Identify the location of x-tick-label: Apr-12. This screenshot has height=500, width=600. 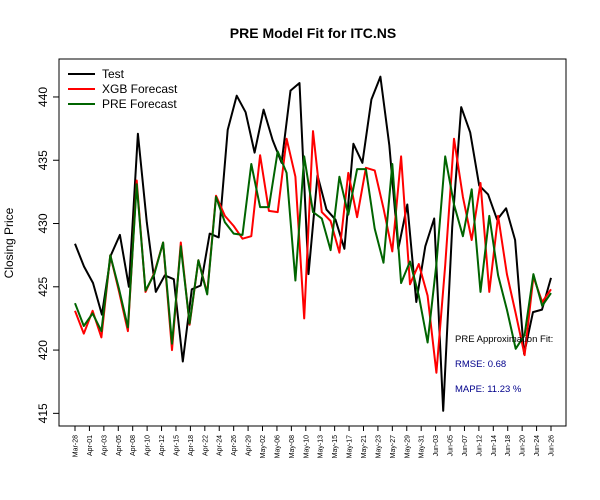
(162, 445).